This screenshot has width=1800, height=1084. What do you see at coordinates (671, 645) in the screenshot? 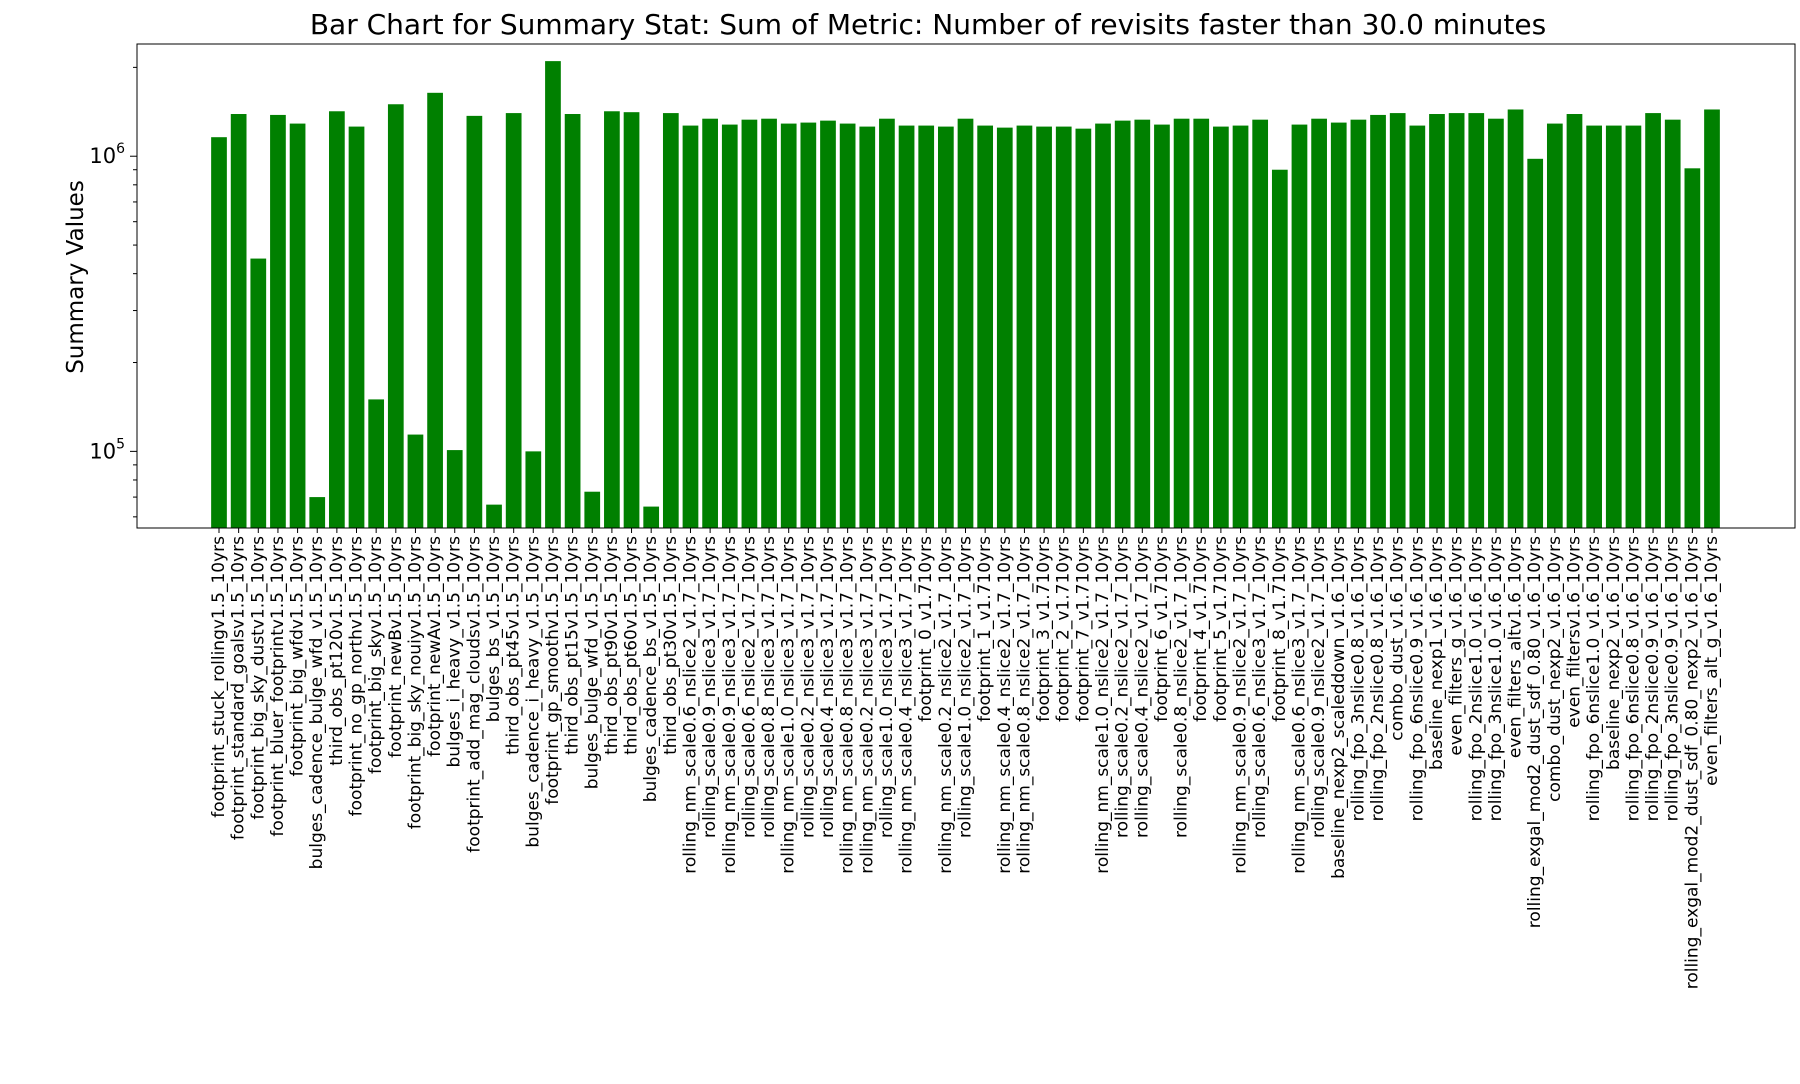
I see `x-tick-label-23: third_obs_pt30v1.5_10yrs` at bounding box center [671, 645].